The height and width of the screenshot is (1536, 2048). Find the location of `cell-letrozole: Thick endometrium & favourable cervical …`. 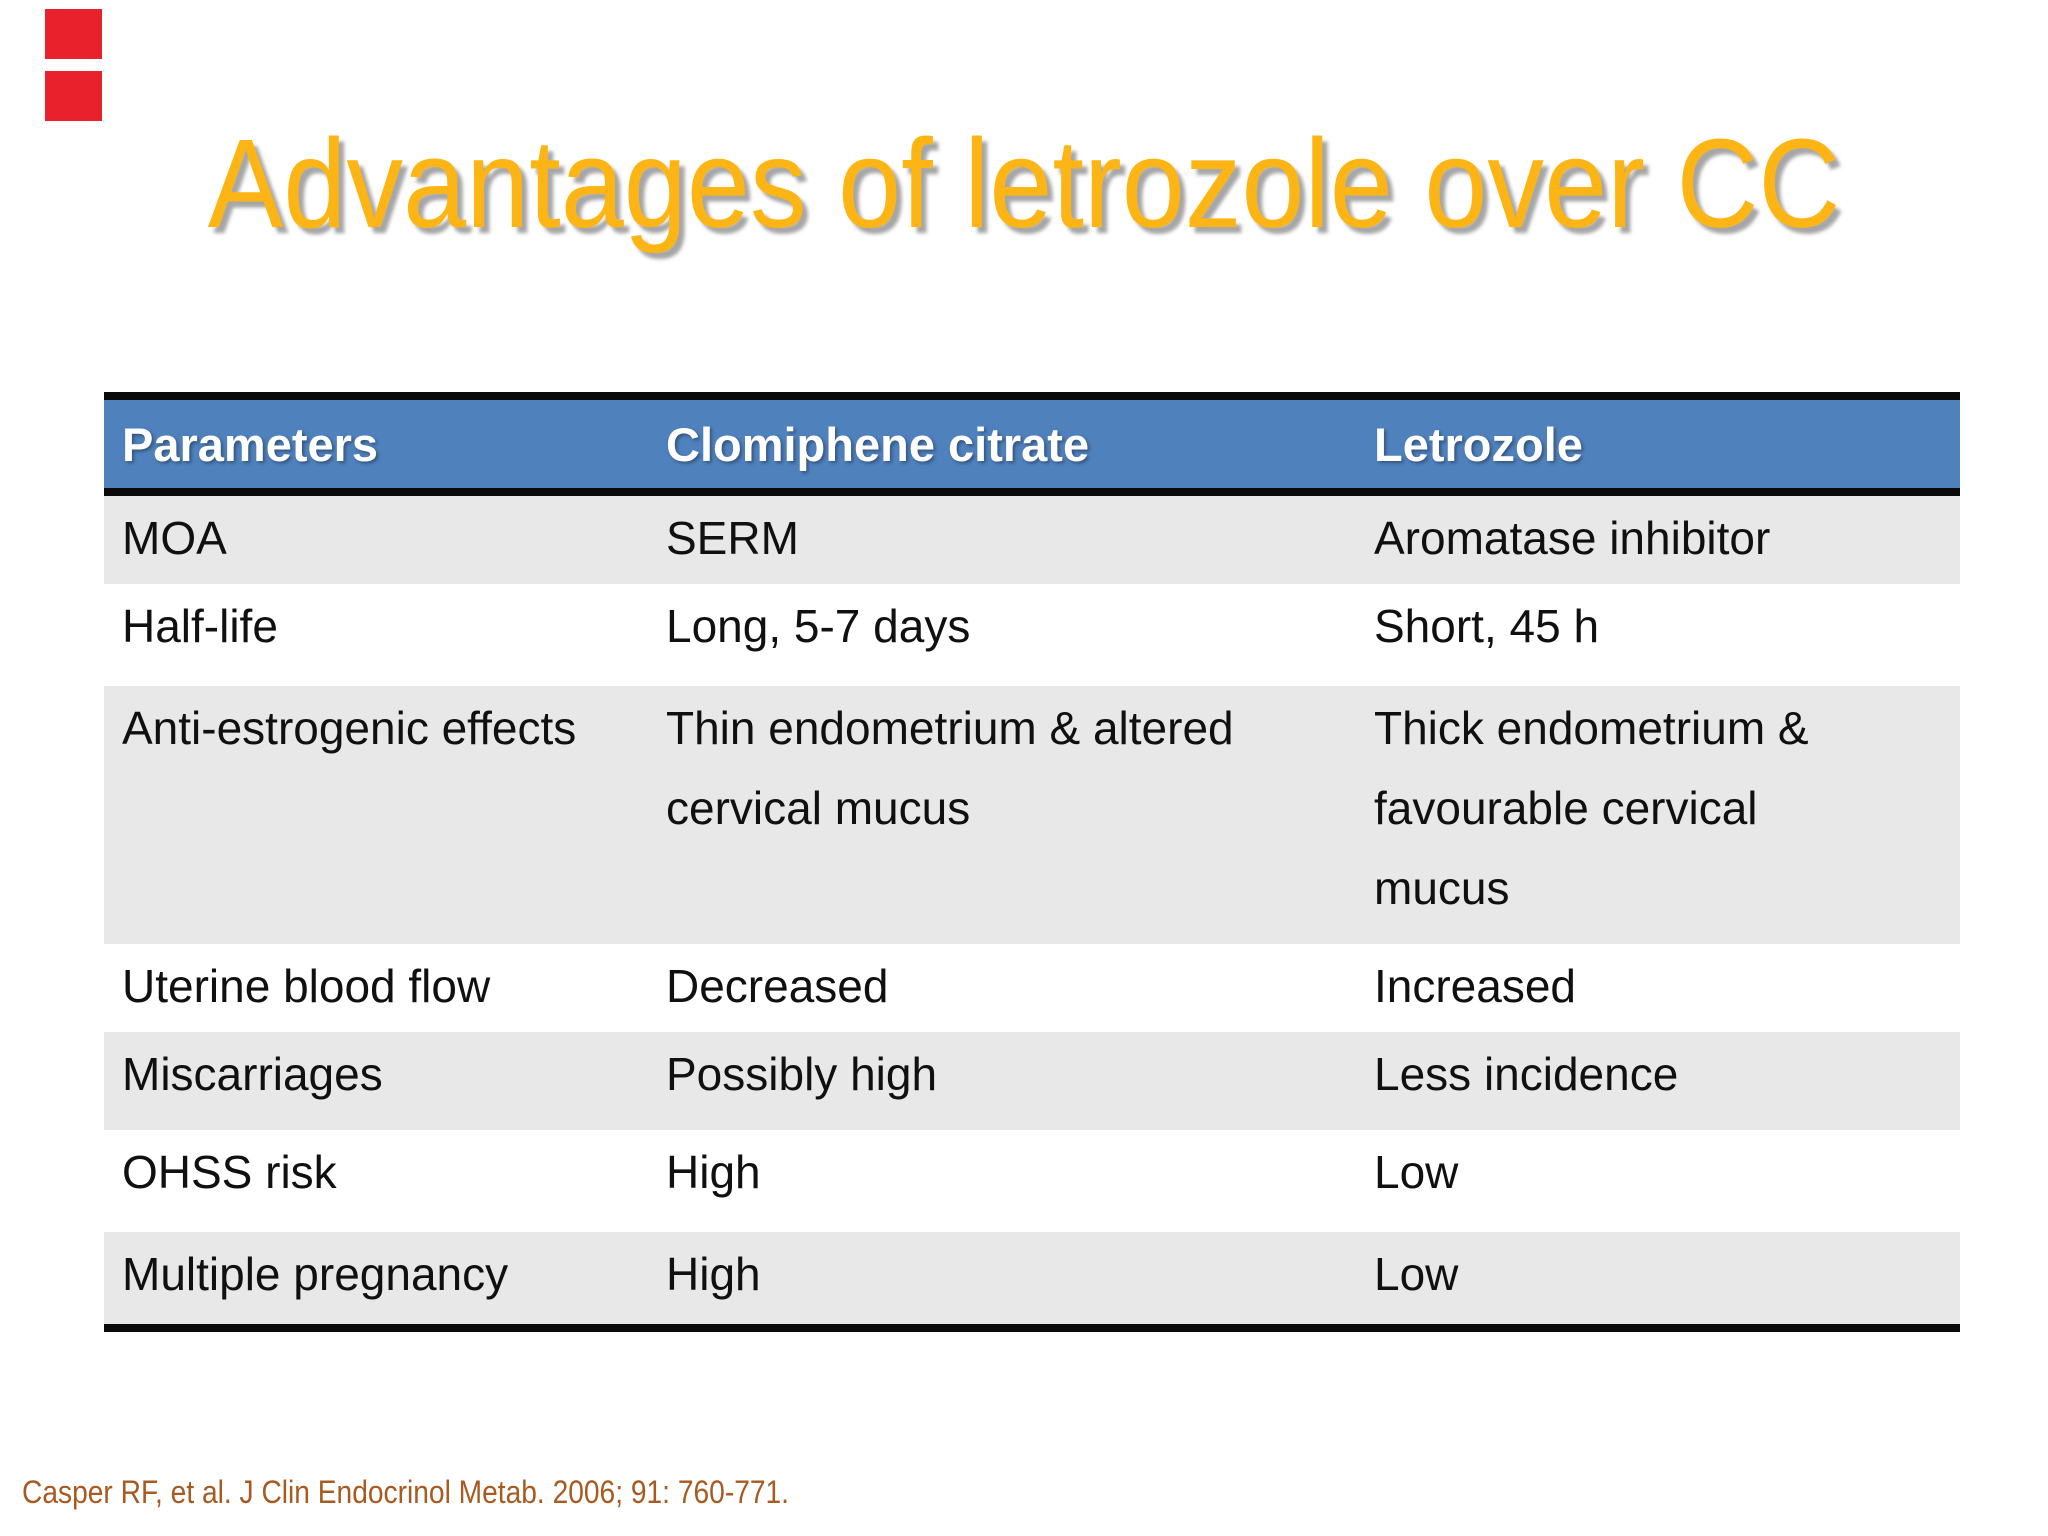

cell-letrozole: Thick endometrium & favourable cervical … is located at coordinates (1591, 808).